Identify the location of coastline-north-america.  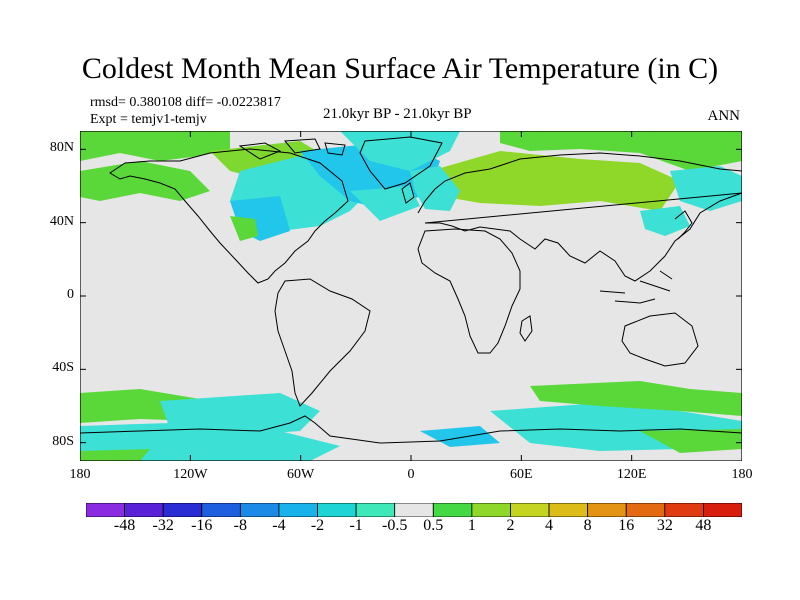
(229, 216).